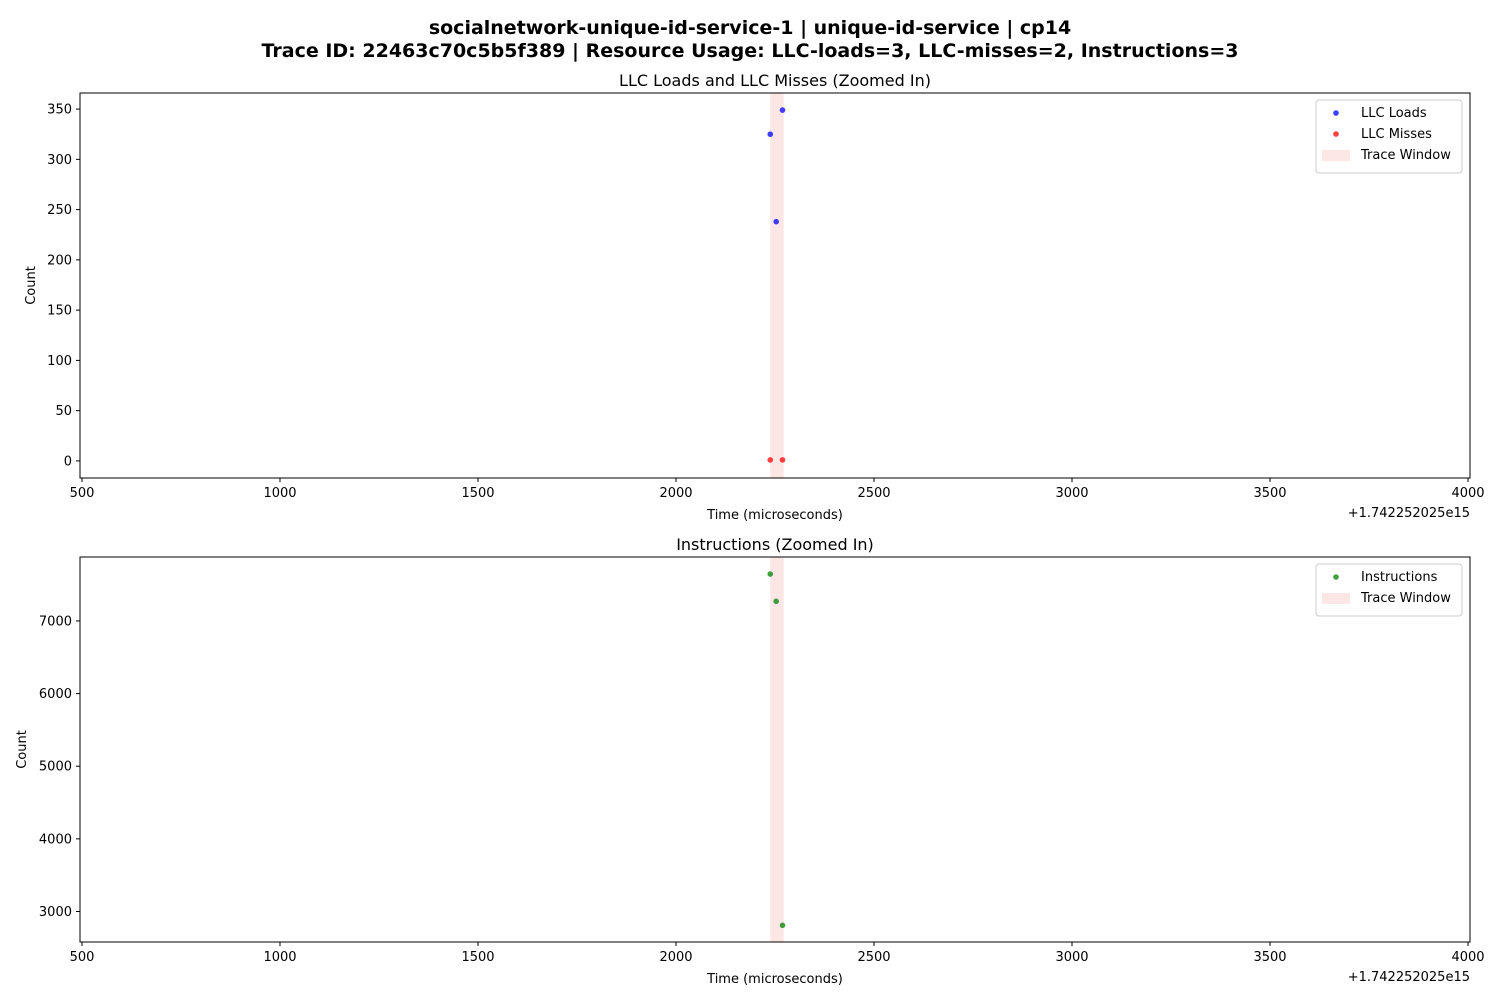 The width and height of the screenshot is (1500, 1000). Describe the element at coordinates (59, 260) in the screenshot. I see `llc-y-tick-label-200: 200` at that location.